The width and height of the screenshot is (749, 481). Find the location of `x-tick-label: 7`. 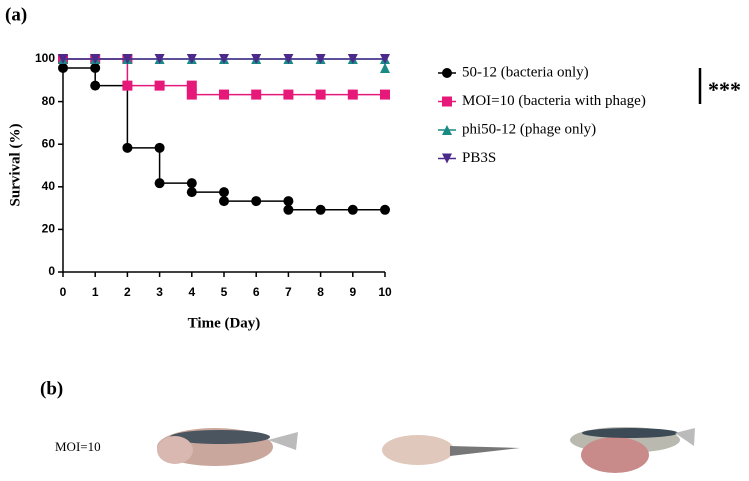

x-tick-label: 7 is located at coordinates (288, 292).